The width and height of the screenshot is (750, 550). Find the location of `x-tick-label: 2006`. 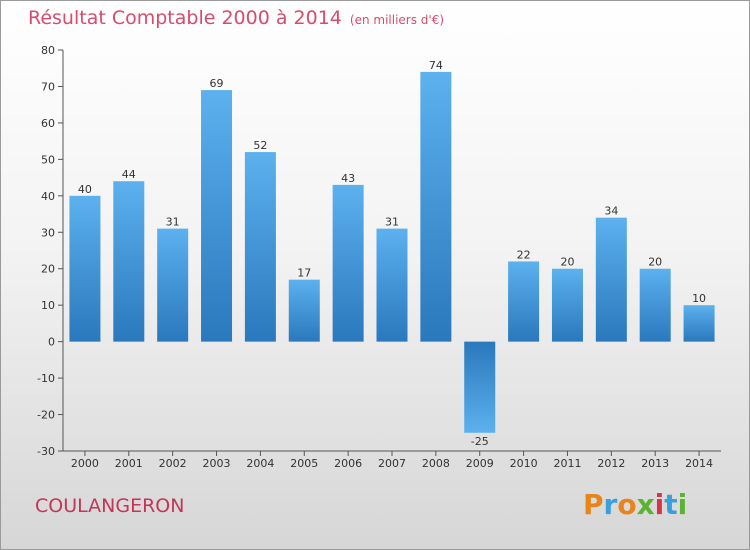

x-tick-label: 2006 is located at coordinates (348, 463).